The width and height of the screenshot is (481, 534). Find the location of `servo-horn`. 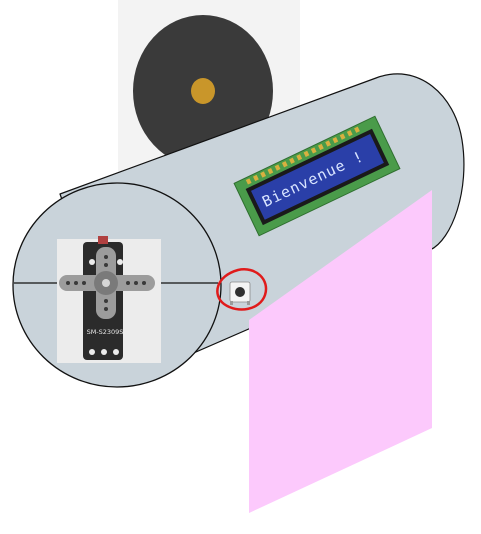

servo-horn is located at coordinates (107, 283).